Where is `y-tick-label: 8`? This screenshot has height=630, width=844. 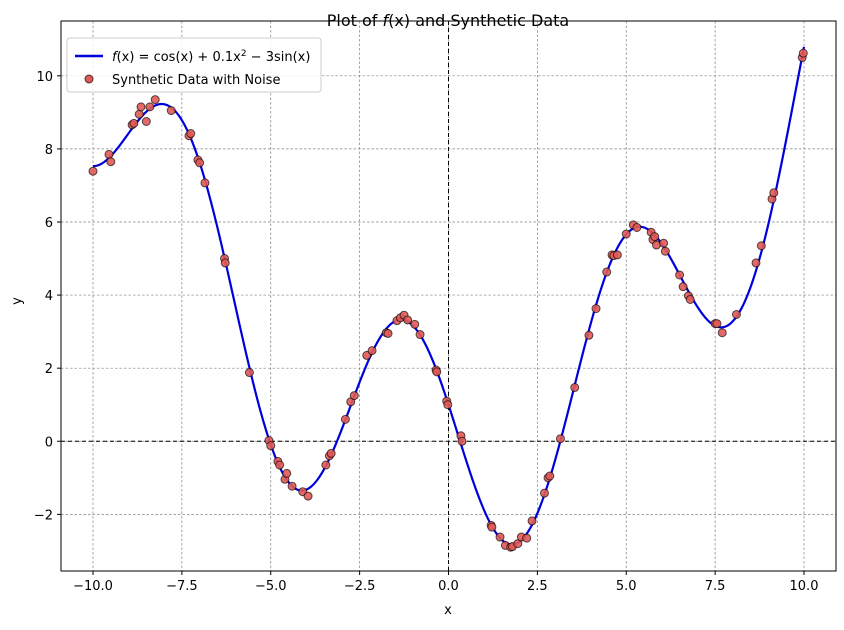
y-tick-label: 8 is located at coordinates (49, 150).